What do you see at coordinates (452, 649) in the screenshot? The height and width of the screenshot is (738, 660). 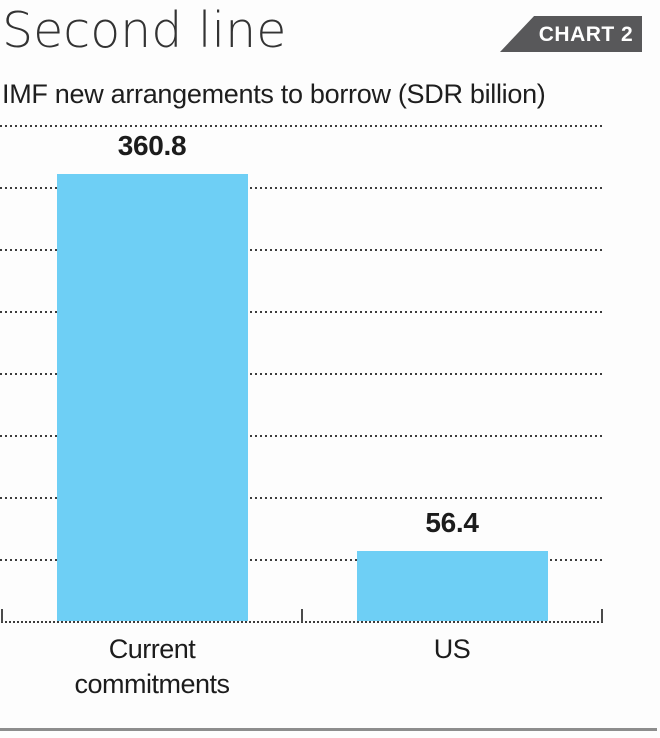 I see `bar-category-label: US` at bounding box center [452, 649].